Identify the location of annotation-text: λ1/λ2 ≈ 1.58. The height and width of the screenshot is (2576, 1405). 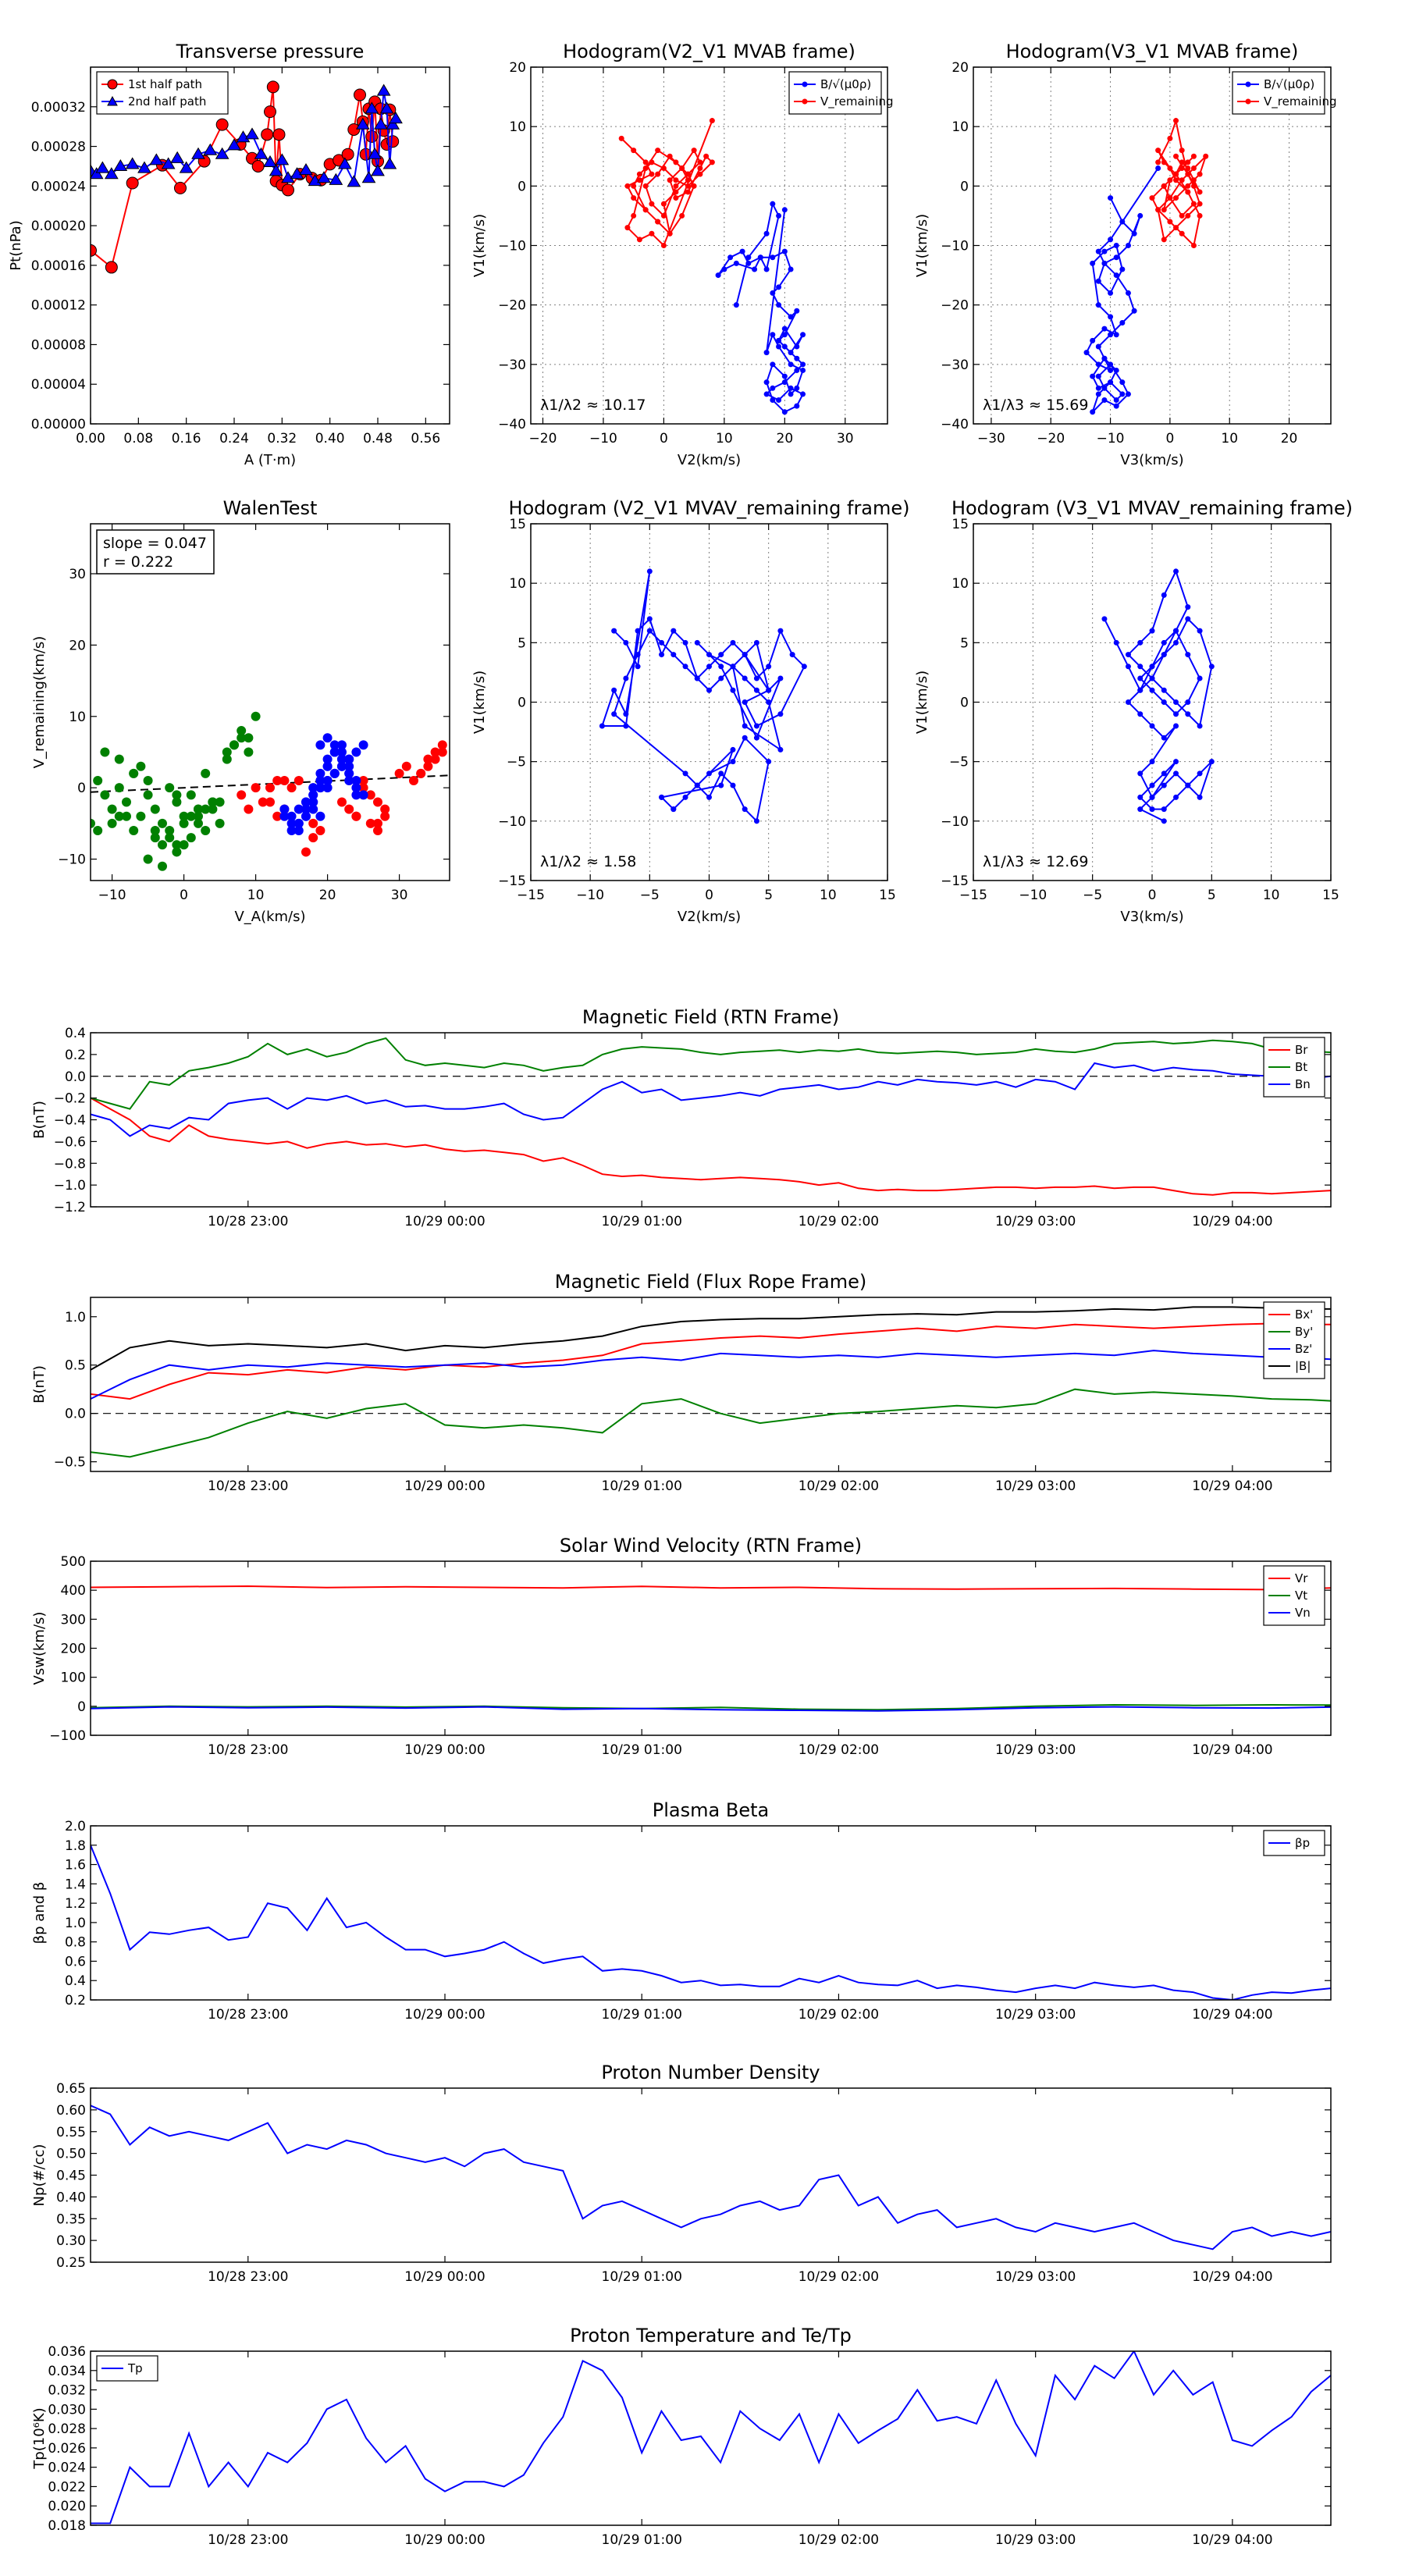
(588, 861).